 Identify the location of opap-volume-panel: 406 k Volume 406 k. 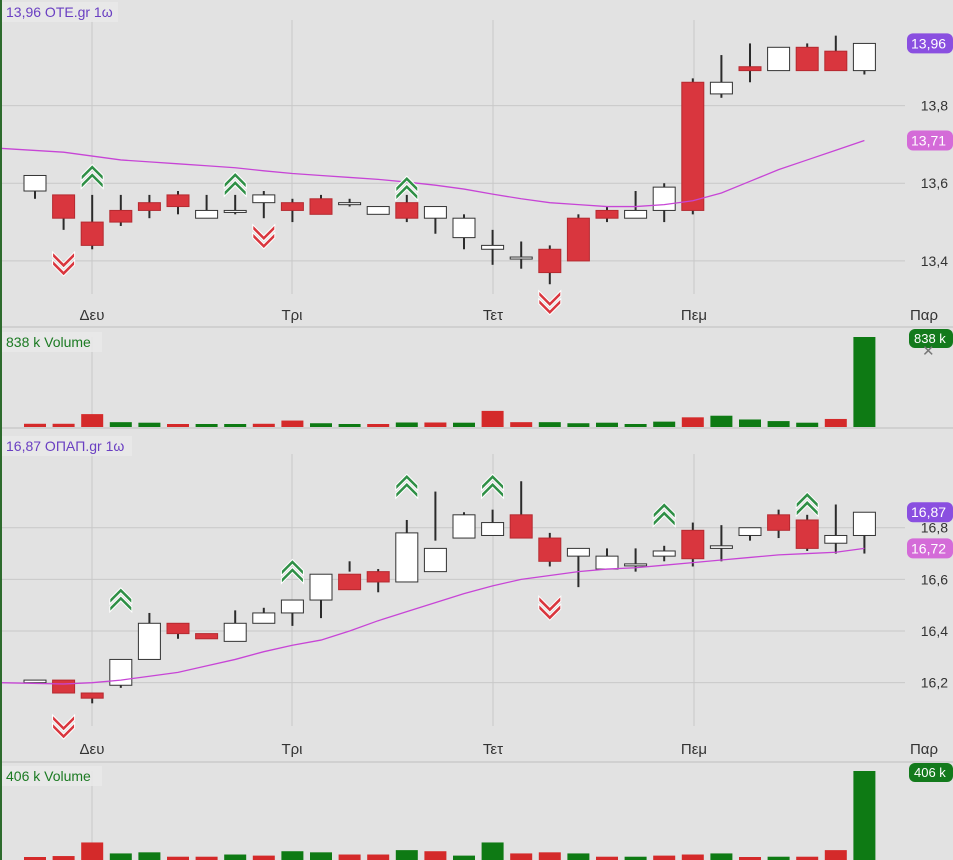
(477, 811).